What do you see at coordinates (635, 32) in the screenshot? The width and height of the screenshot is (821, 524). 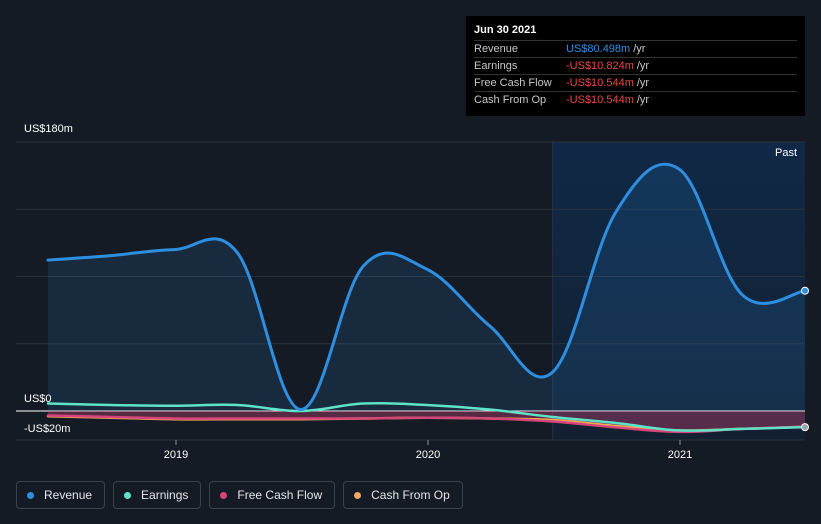 I see `tooltip-date: Jun 30 2021` at bounding box center [635, 32].